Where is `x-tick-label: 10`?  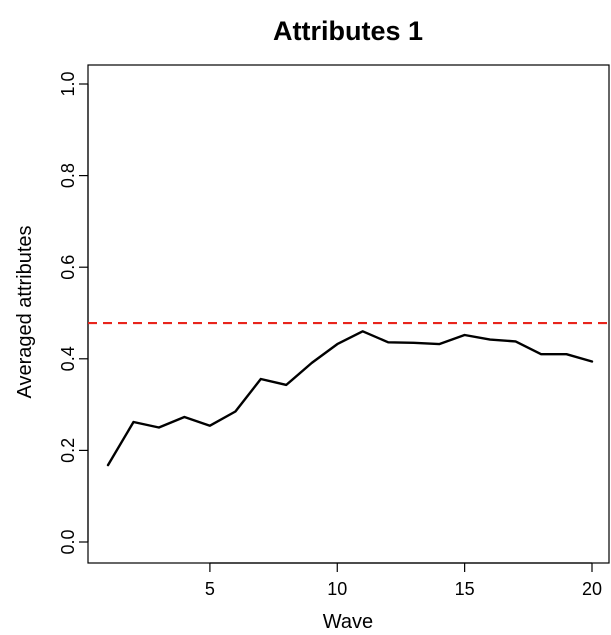 x-tick-label: 10 is located at coordinates (337, 589).